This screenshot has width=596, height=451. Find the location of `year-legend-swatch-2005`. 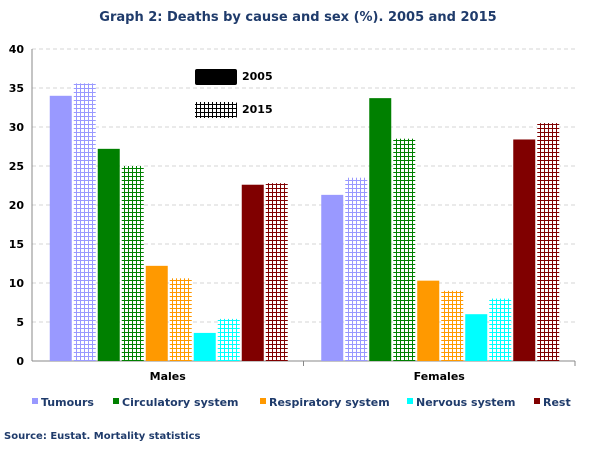

year-legend-swatch-2005 is located at coordinates (216, 77).